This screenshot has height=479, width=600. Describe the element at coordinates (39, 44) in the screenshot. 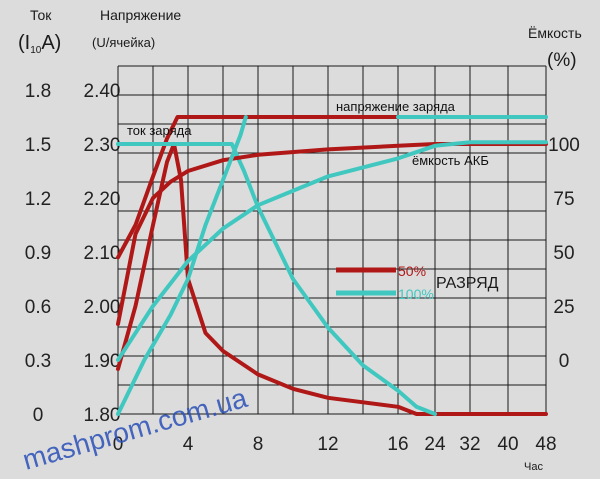

I see `current-axis-unit: (I10A)` at that location.